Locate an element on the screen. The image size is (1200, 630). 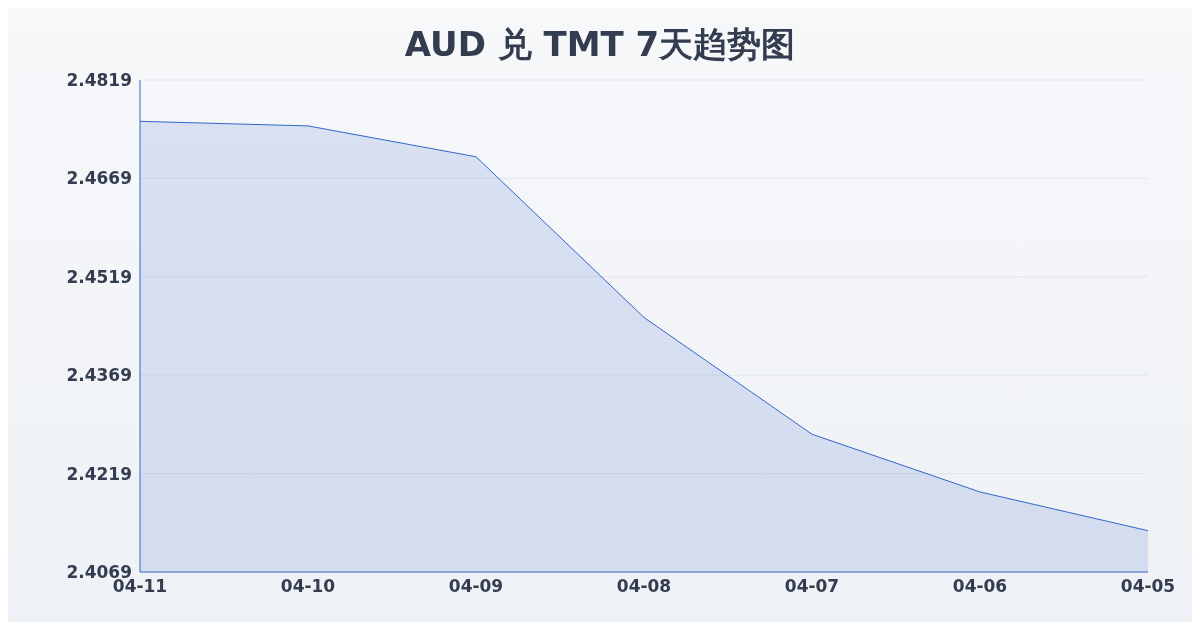
x-tick-label: 04-09 is located at coordinates (476, 586).